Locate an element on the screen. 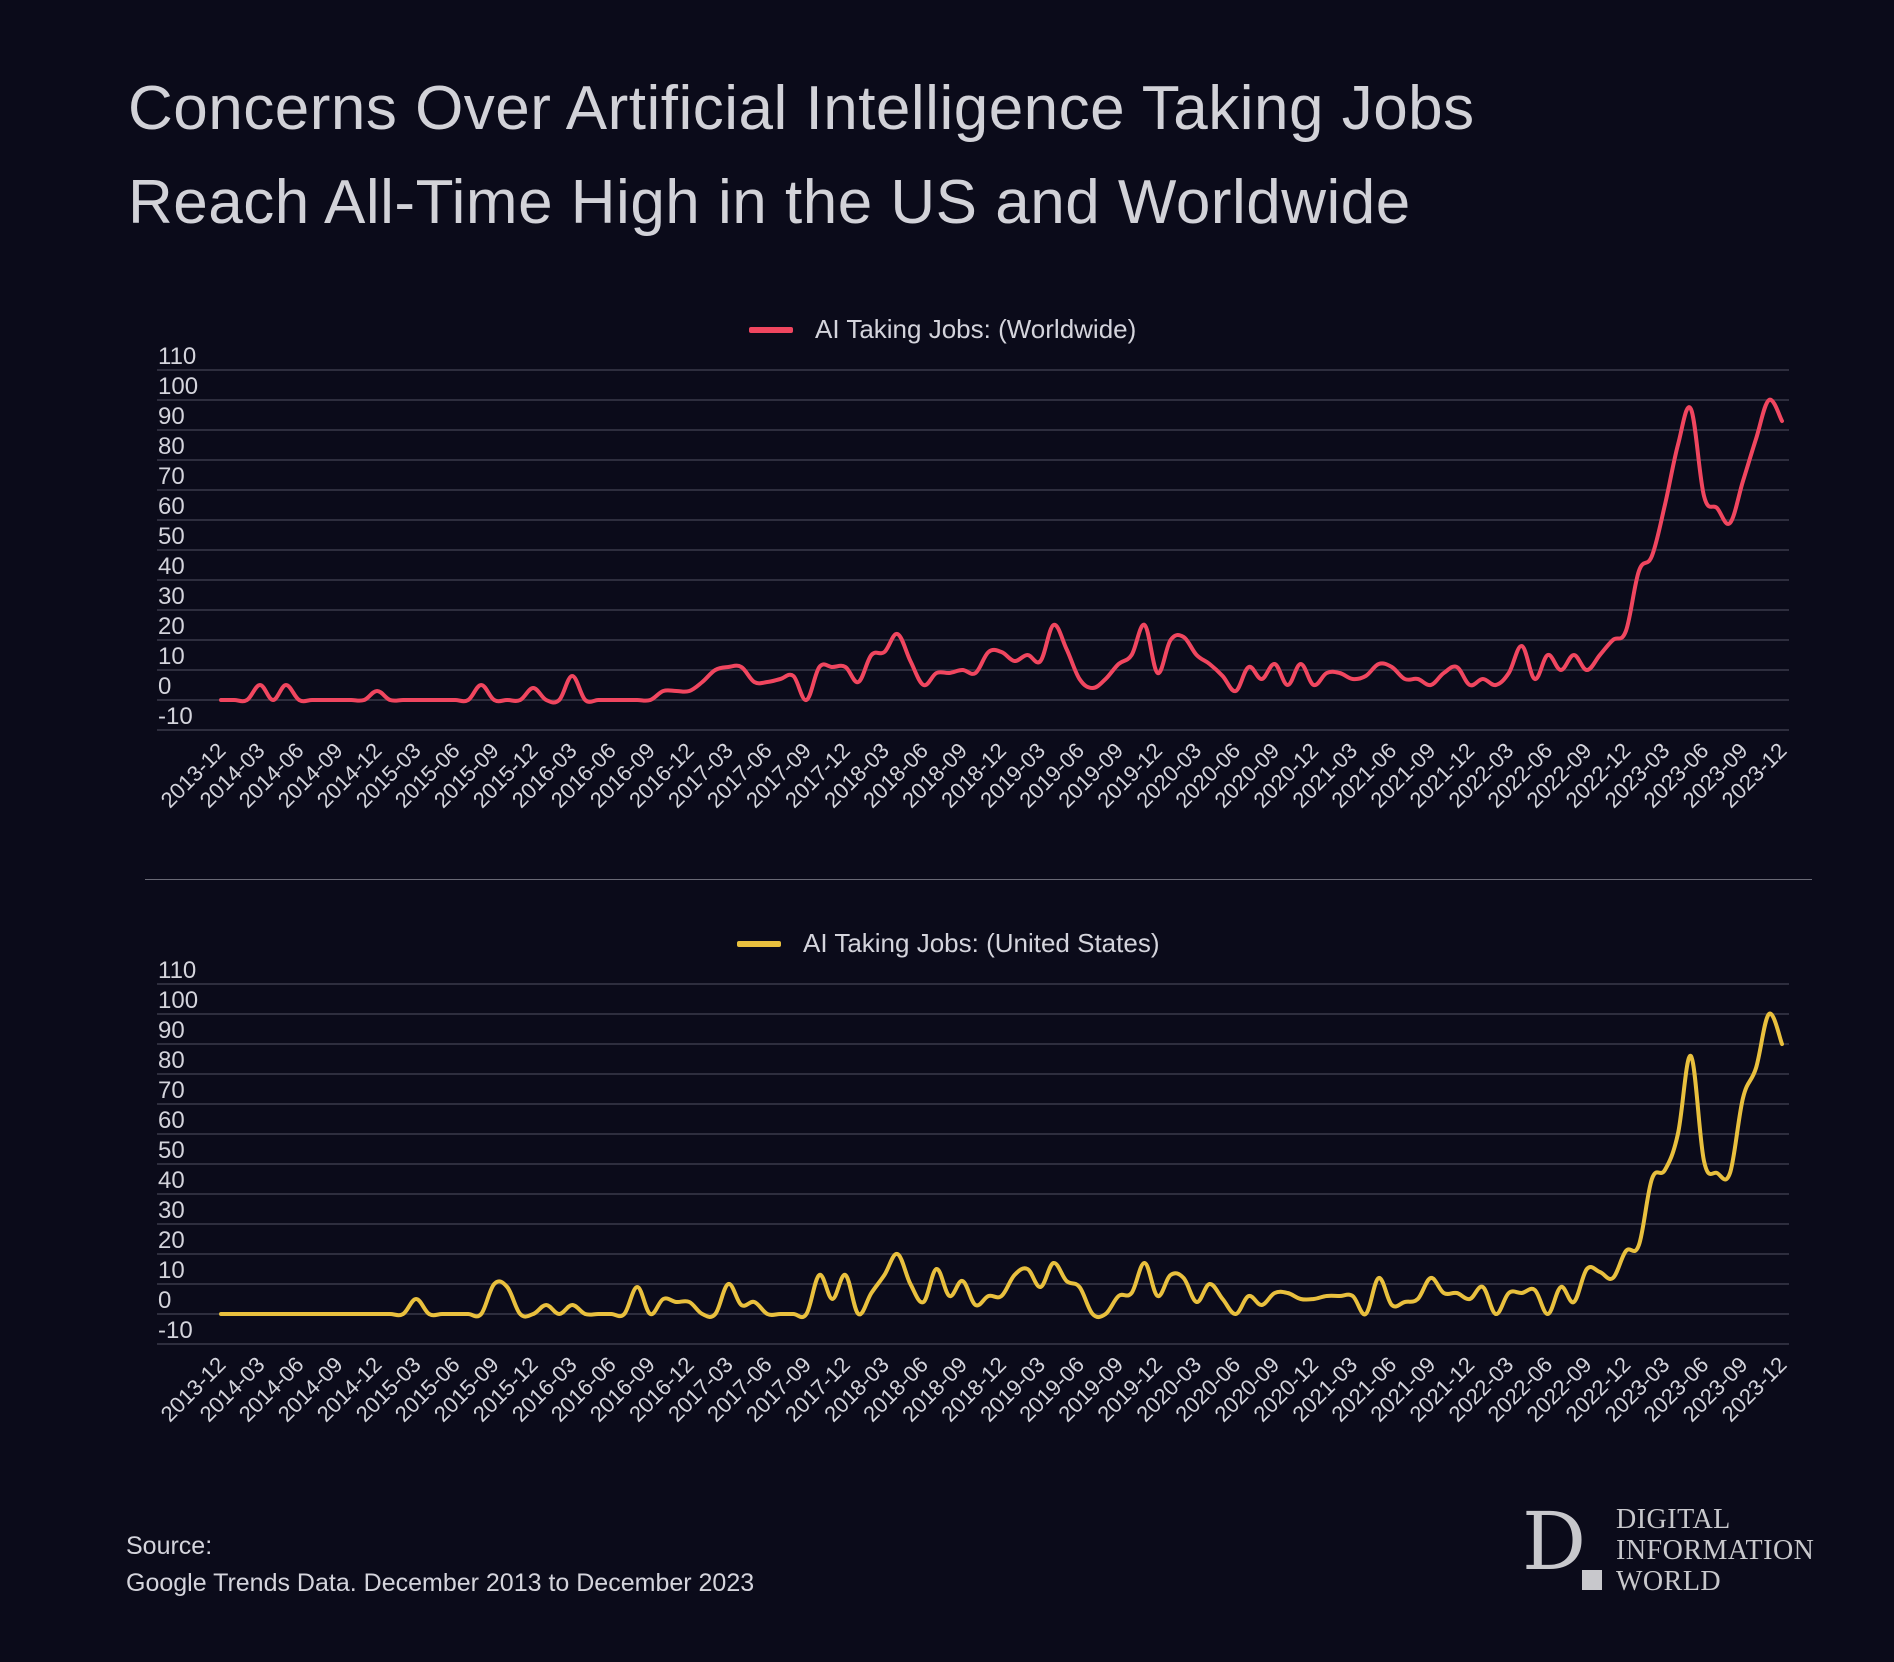  legend-swatch-us is located at coordinates (759, 943).